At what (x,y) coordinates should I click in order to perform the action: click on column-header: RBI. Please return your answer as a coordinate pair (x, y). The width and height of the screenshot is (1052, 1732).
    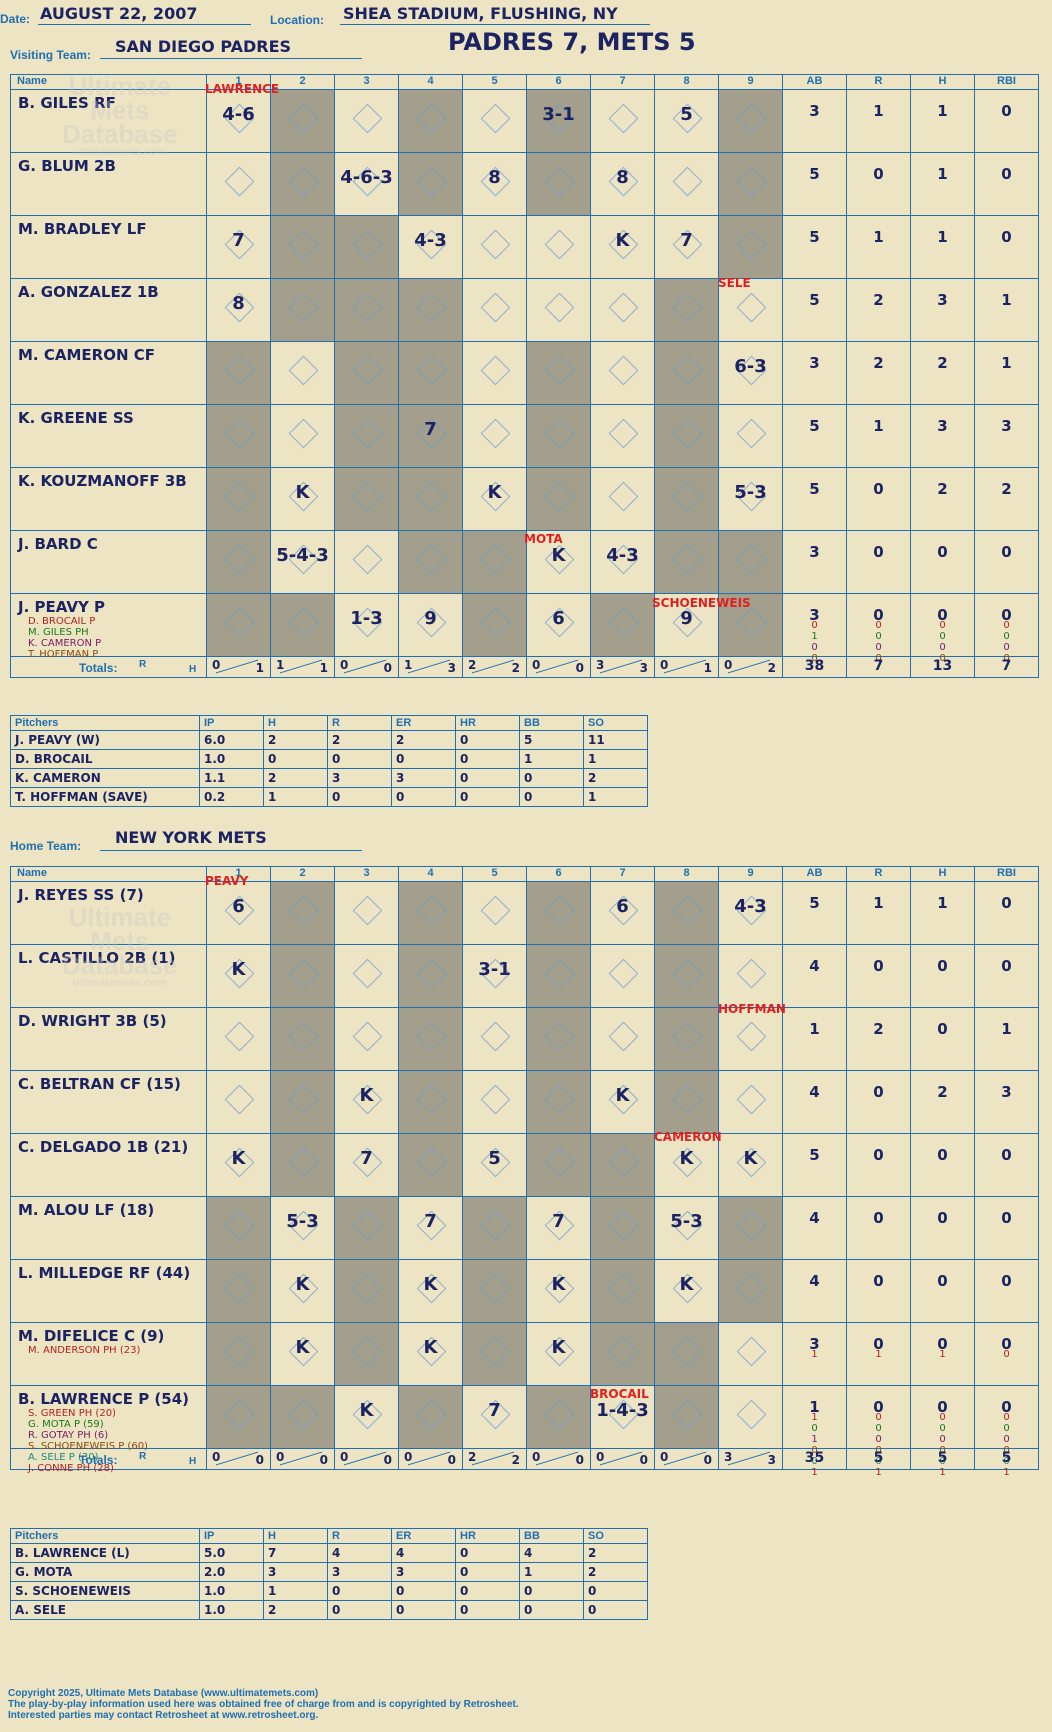
    Looking at the image, I should click on (1006, 82).